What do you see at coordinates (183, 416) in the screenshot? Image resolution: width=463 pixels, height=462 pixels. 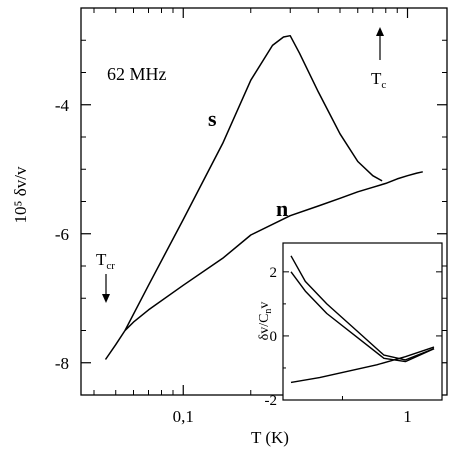 I see `x-tick-label: 0,1` at bounding box center [183, 416].